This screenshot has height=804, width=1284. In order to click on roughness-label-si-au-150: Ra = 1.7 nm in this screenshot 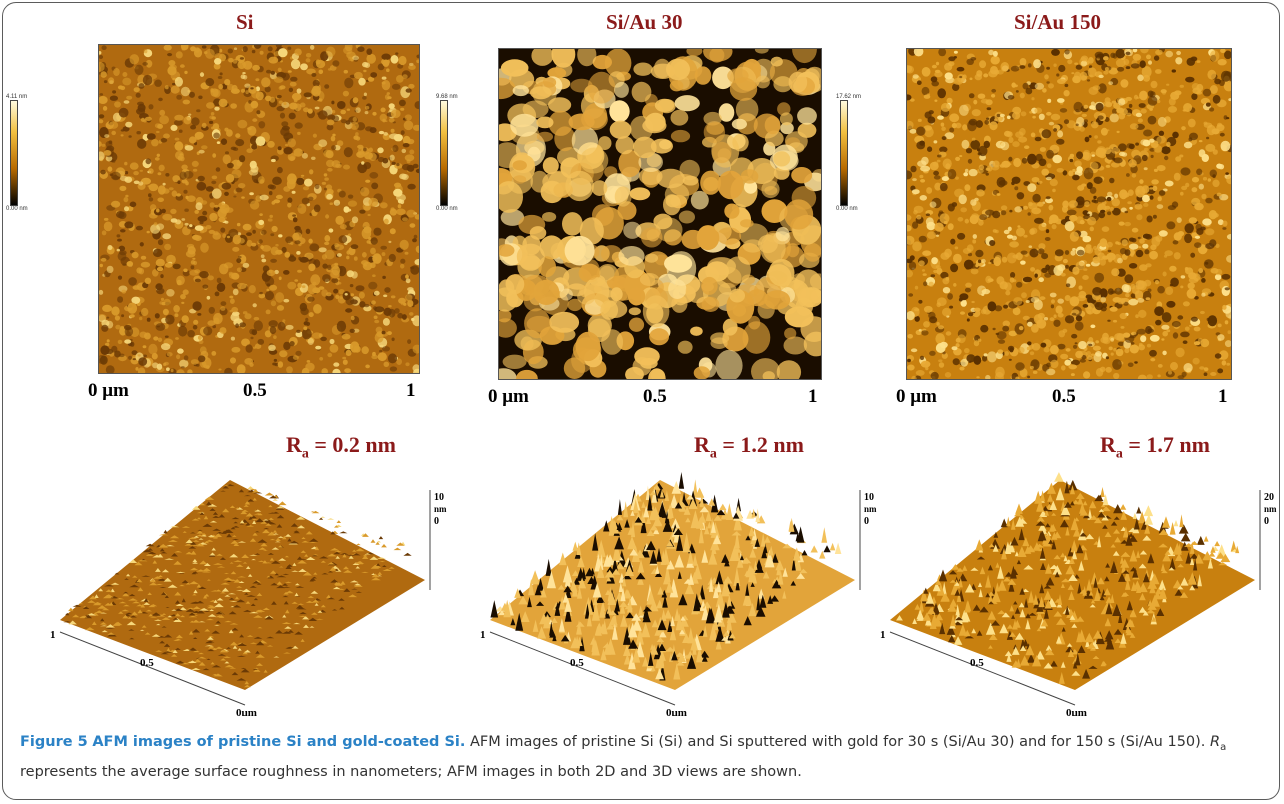, I will do `click(1155, 447)`.